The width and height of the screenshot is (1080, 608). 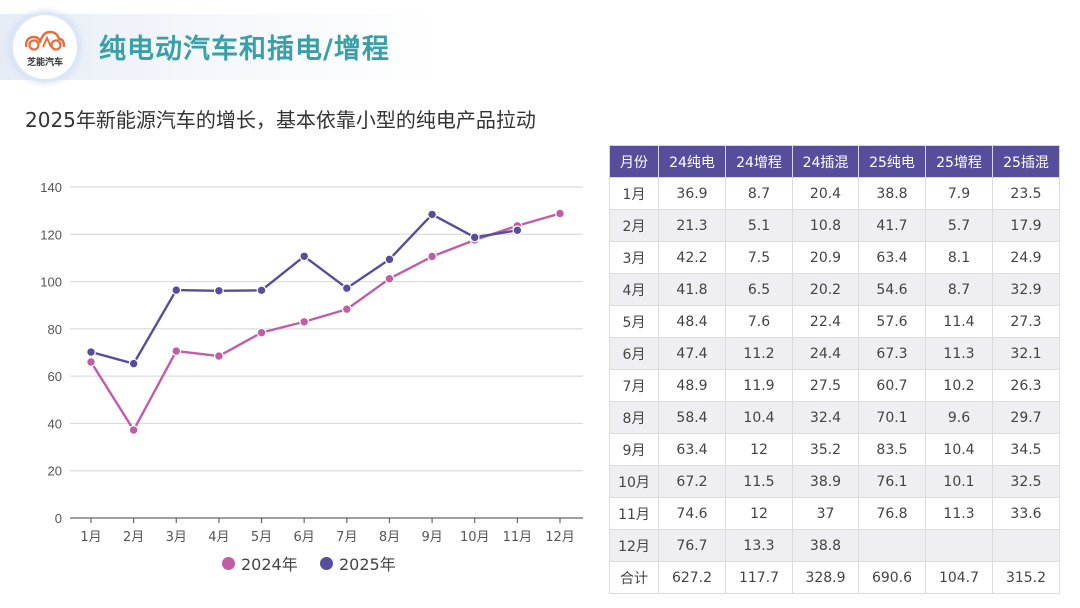 What do you see at coordinates (959, 161) in the screenshot?
I see `header-25-erev: 25增程` at bounding box center [959, 161].